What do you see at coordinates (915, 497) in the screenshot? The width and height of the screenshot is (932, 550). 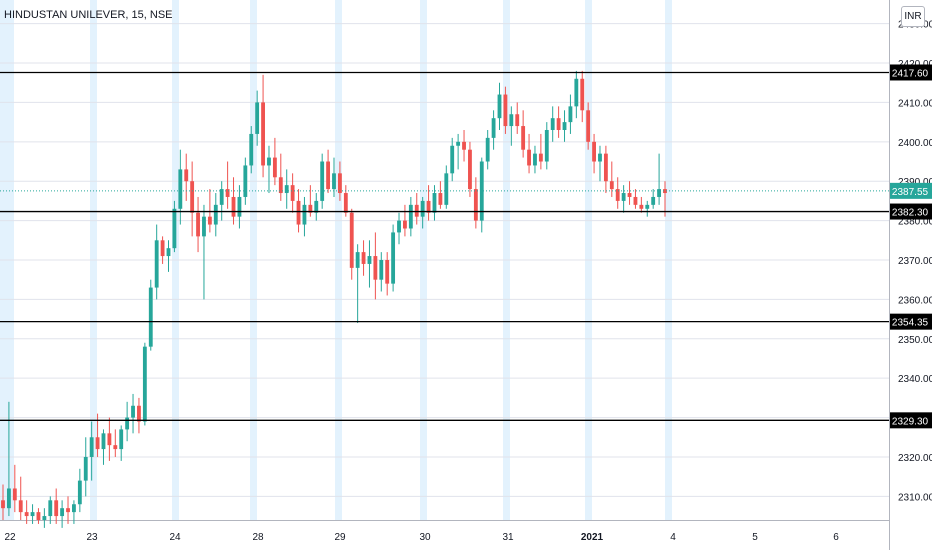 I see `y-tick-label: 2310.00` at bounding box center [915, 497].